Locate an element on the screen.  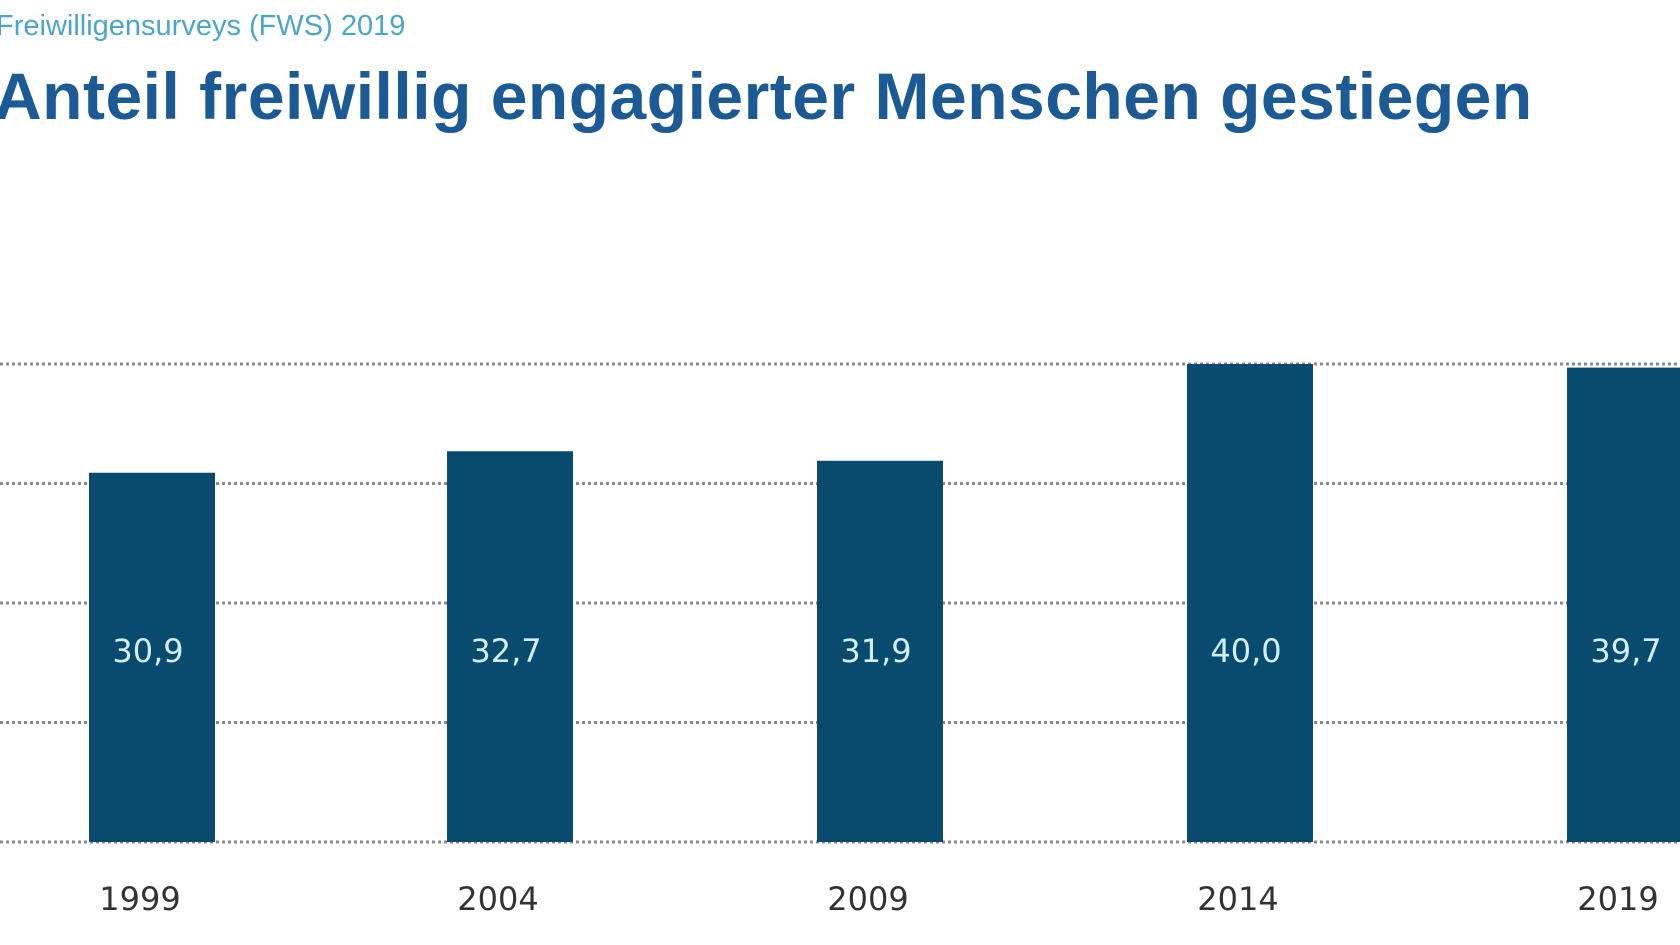
x-tick-label: 2009 is located at coordinates (867, 899).